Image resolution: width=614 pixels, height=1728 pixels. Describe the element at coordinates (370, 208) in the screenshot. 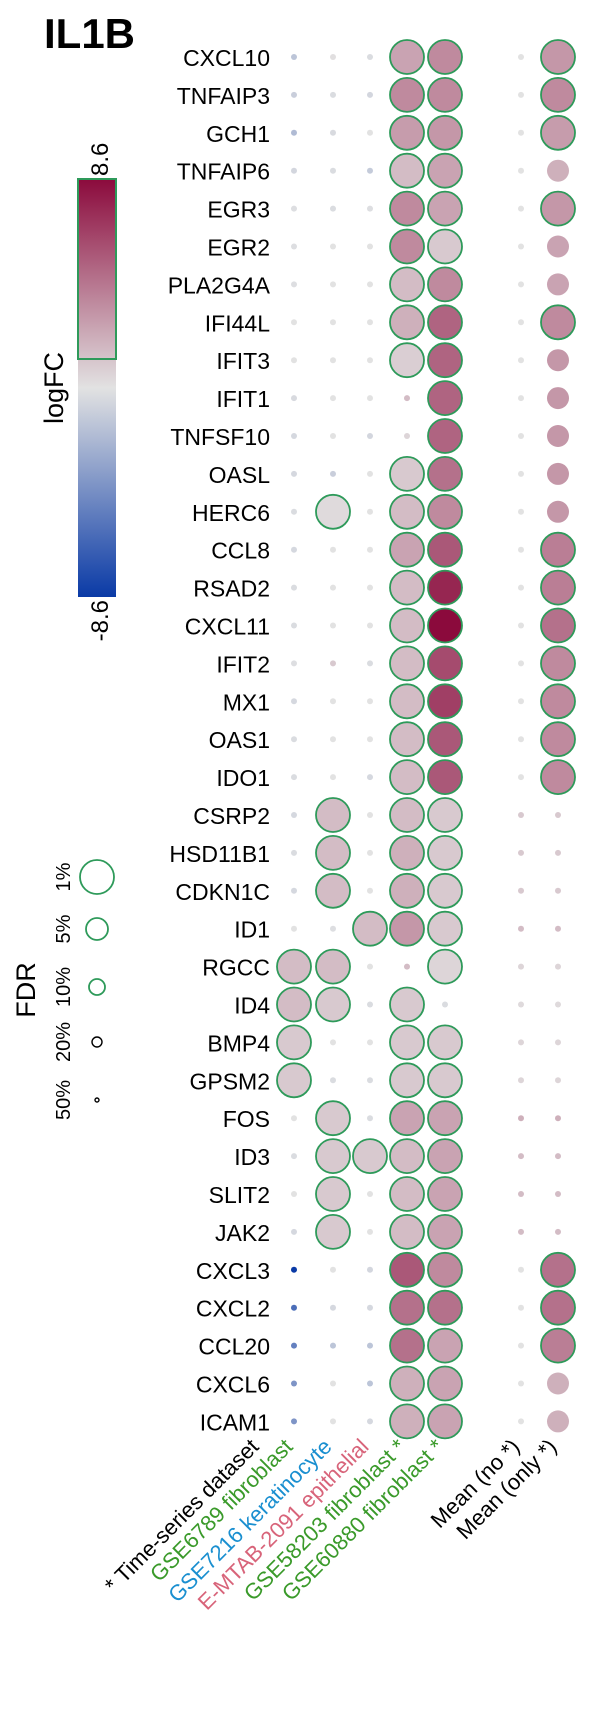

I see `dot-egr3-col3` at that location.